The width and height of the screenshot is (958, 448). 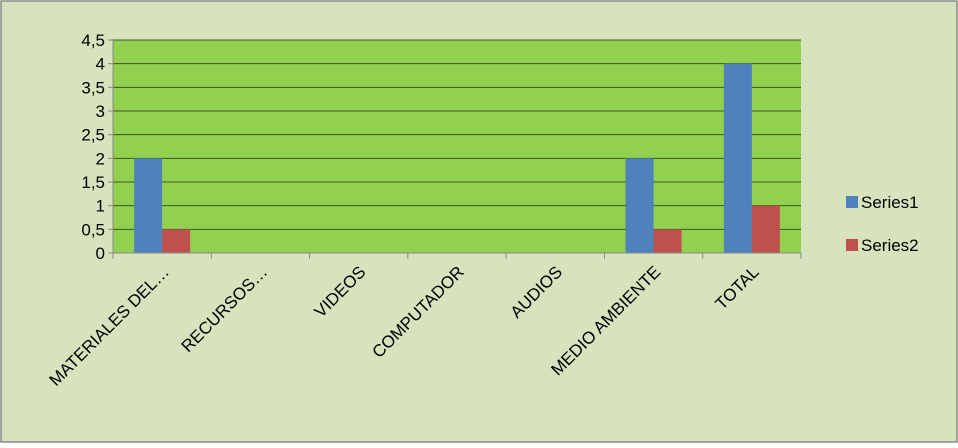 What do you see at coordinates (93, 135) in the screenshot?
I see `y-tick-label: 2,5` at bounding box center [93, 135].